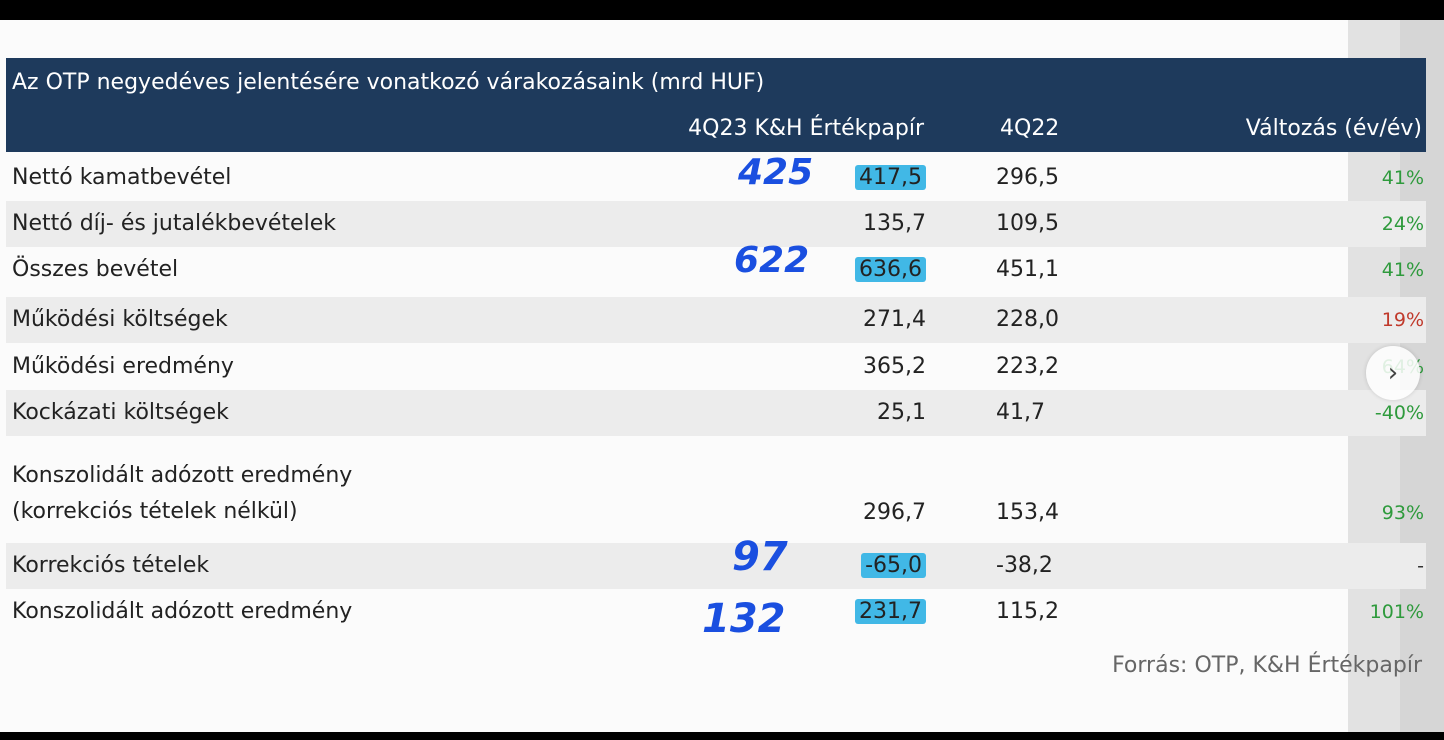 The height and width of the screenshot is (740, 1444). Describe the element at coordinates (1402, 513) in the screenshot. I see `change-cell: 93%` at that location.